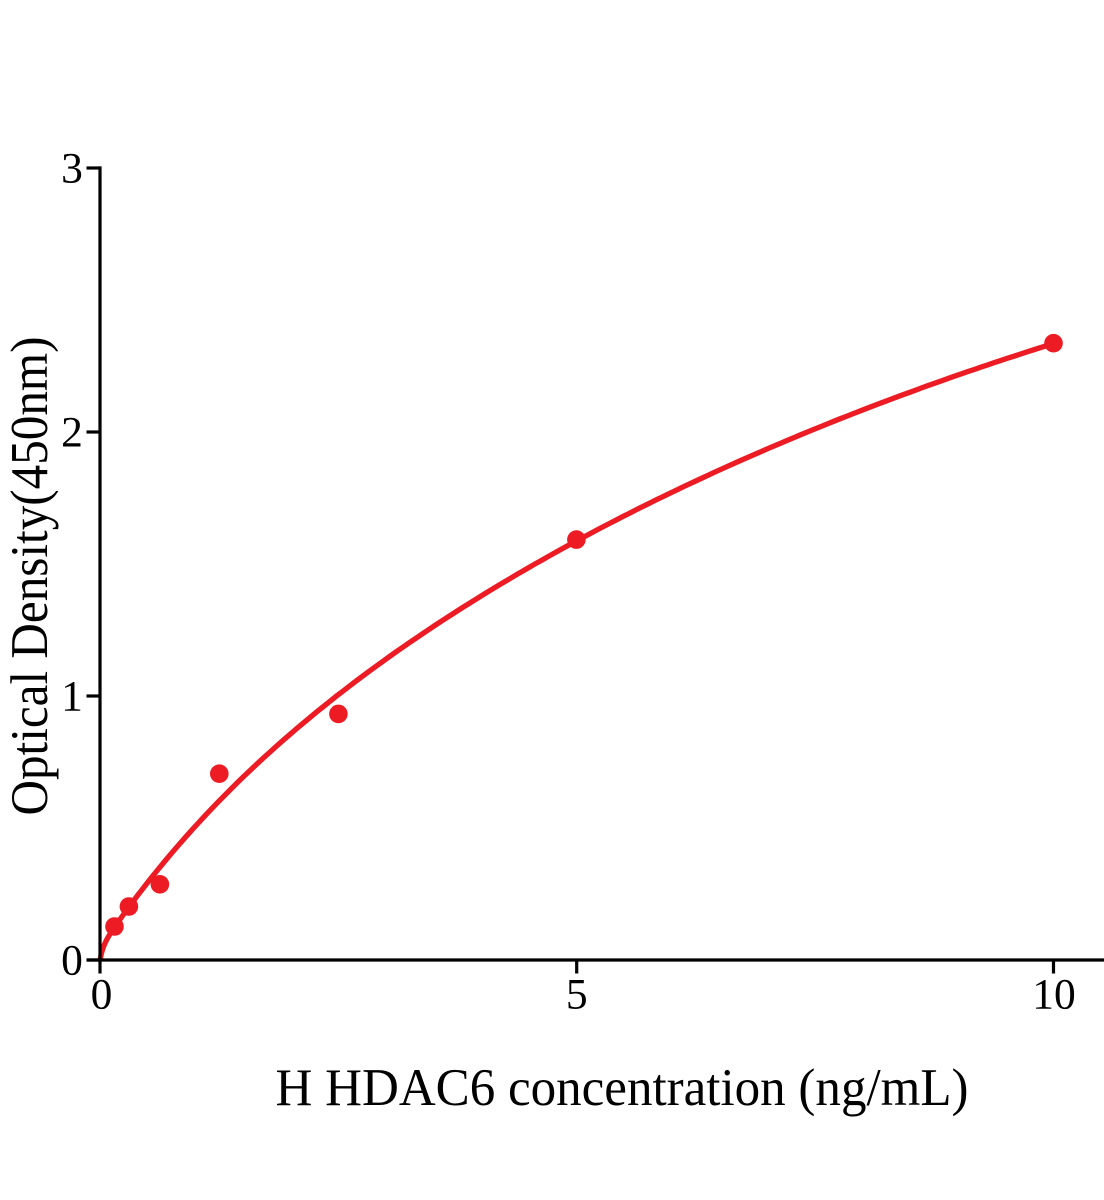  I want to click on svg-text: 3, so click(72, 169).